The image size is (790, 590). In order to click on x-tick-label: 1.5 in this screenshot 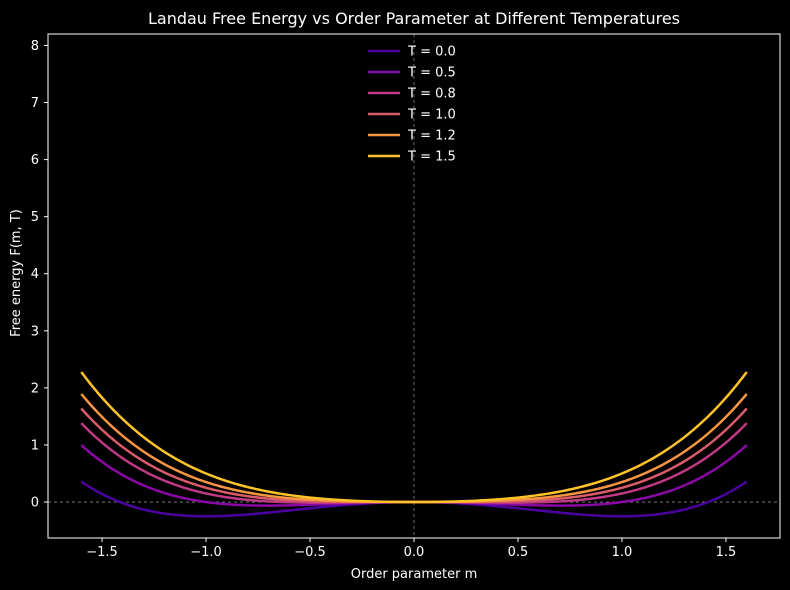, I will do `click(726, 552)`.